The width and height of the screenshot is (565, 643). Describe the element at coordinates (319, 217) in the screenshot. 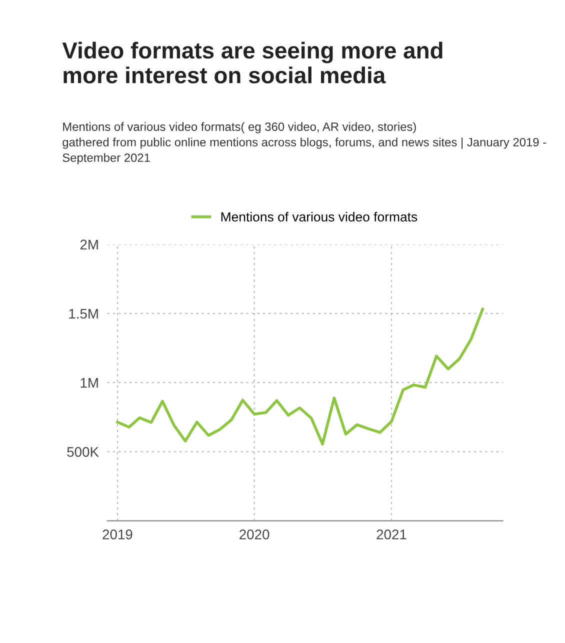

I see `legend-label: Mentions of various video formats` at that location.